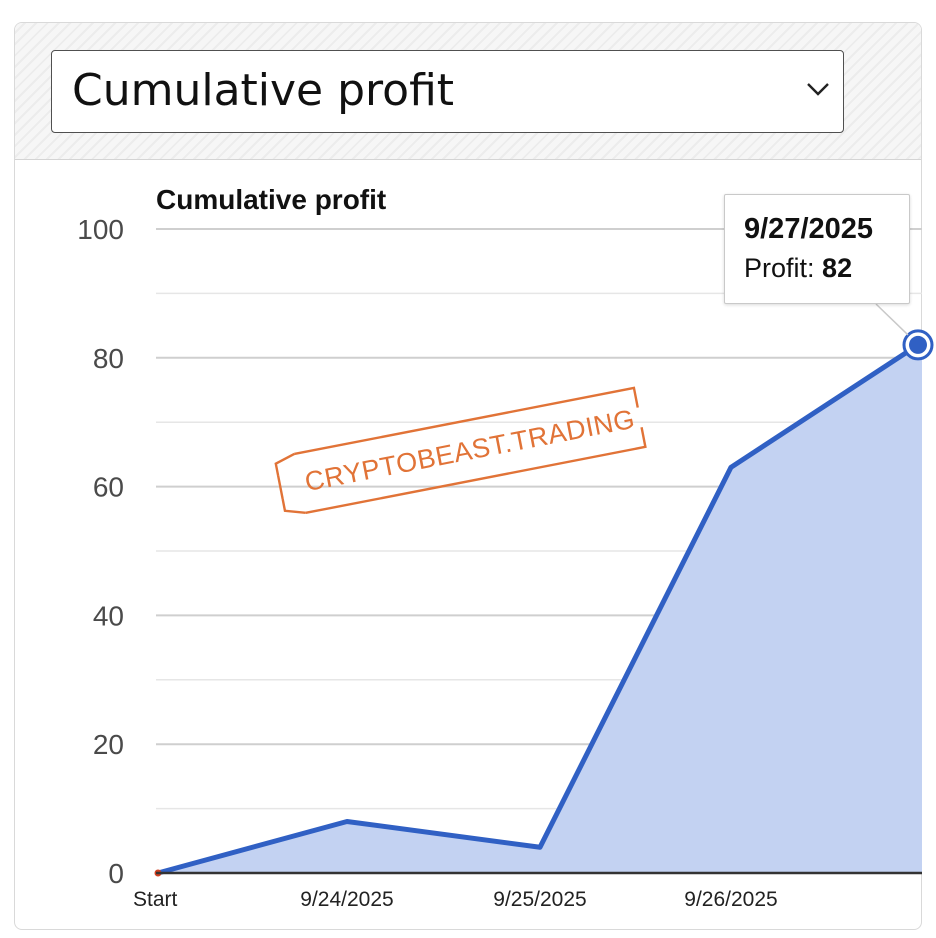 The image size is (936, 938). I want to click on data-tooltip: 9/27/2025 Profit: 82, so click(817, 249).